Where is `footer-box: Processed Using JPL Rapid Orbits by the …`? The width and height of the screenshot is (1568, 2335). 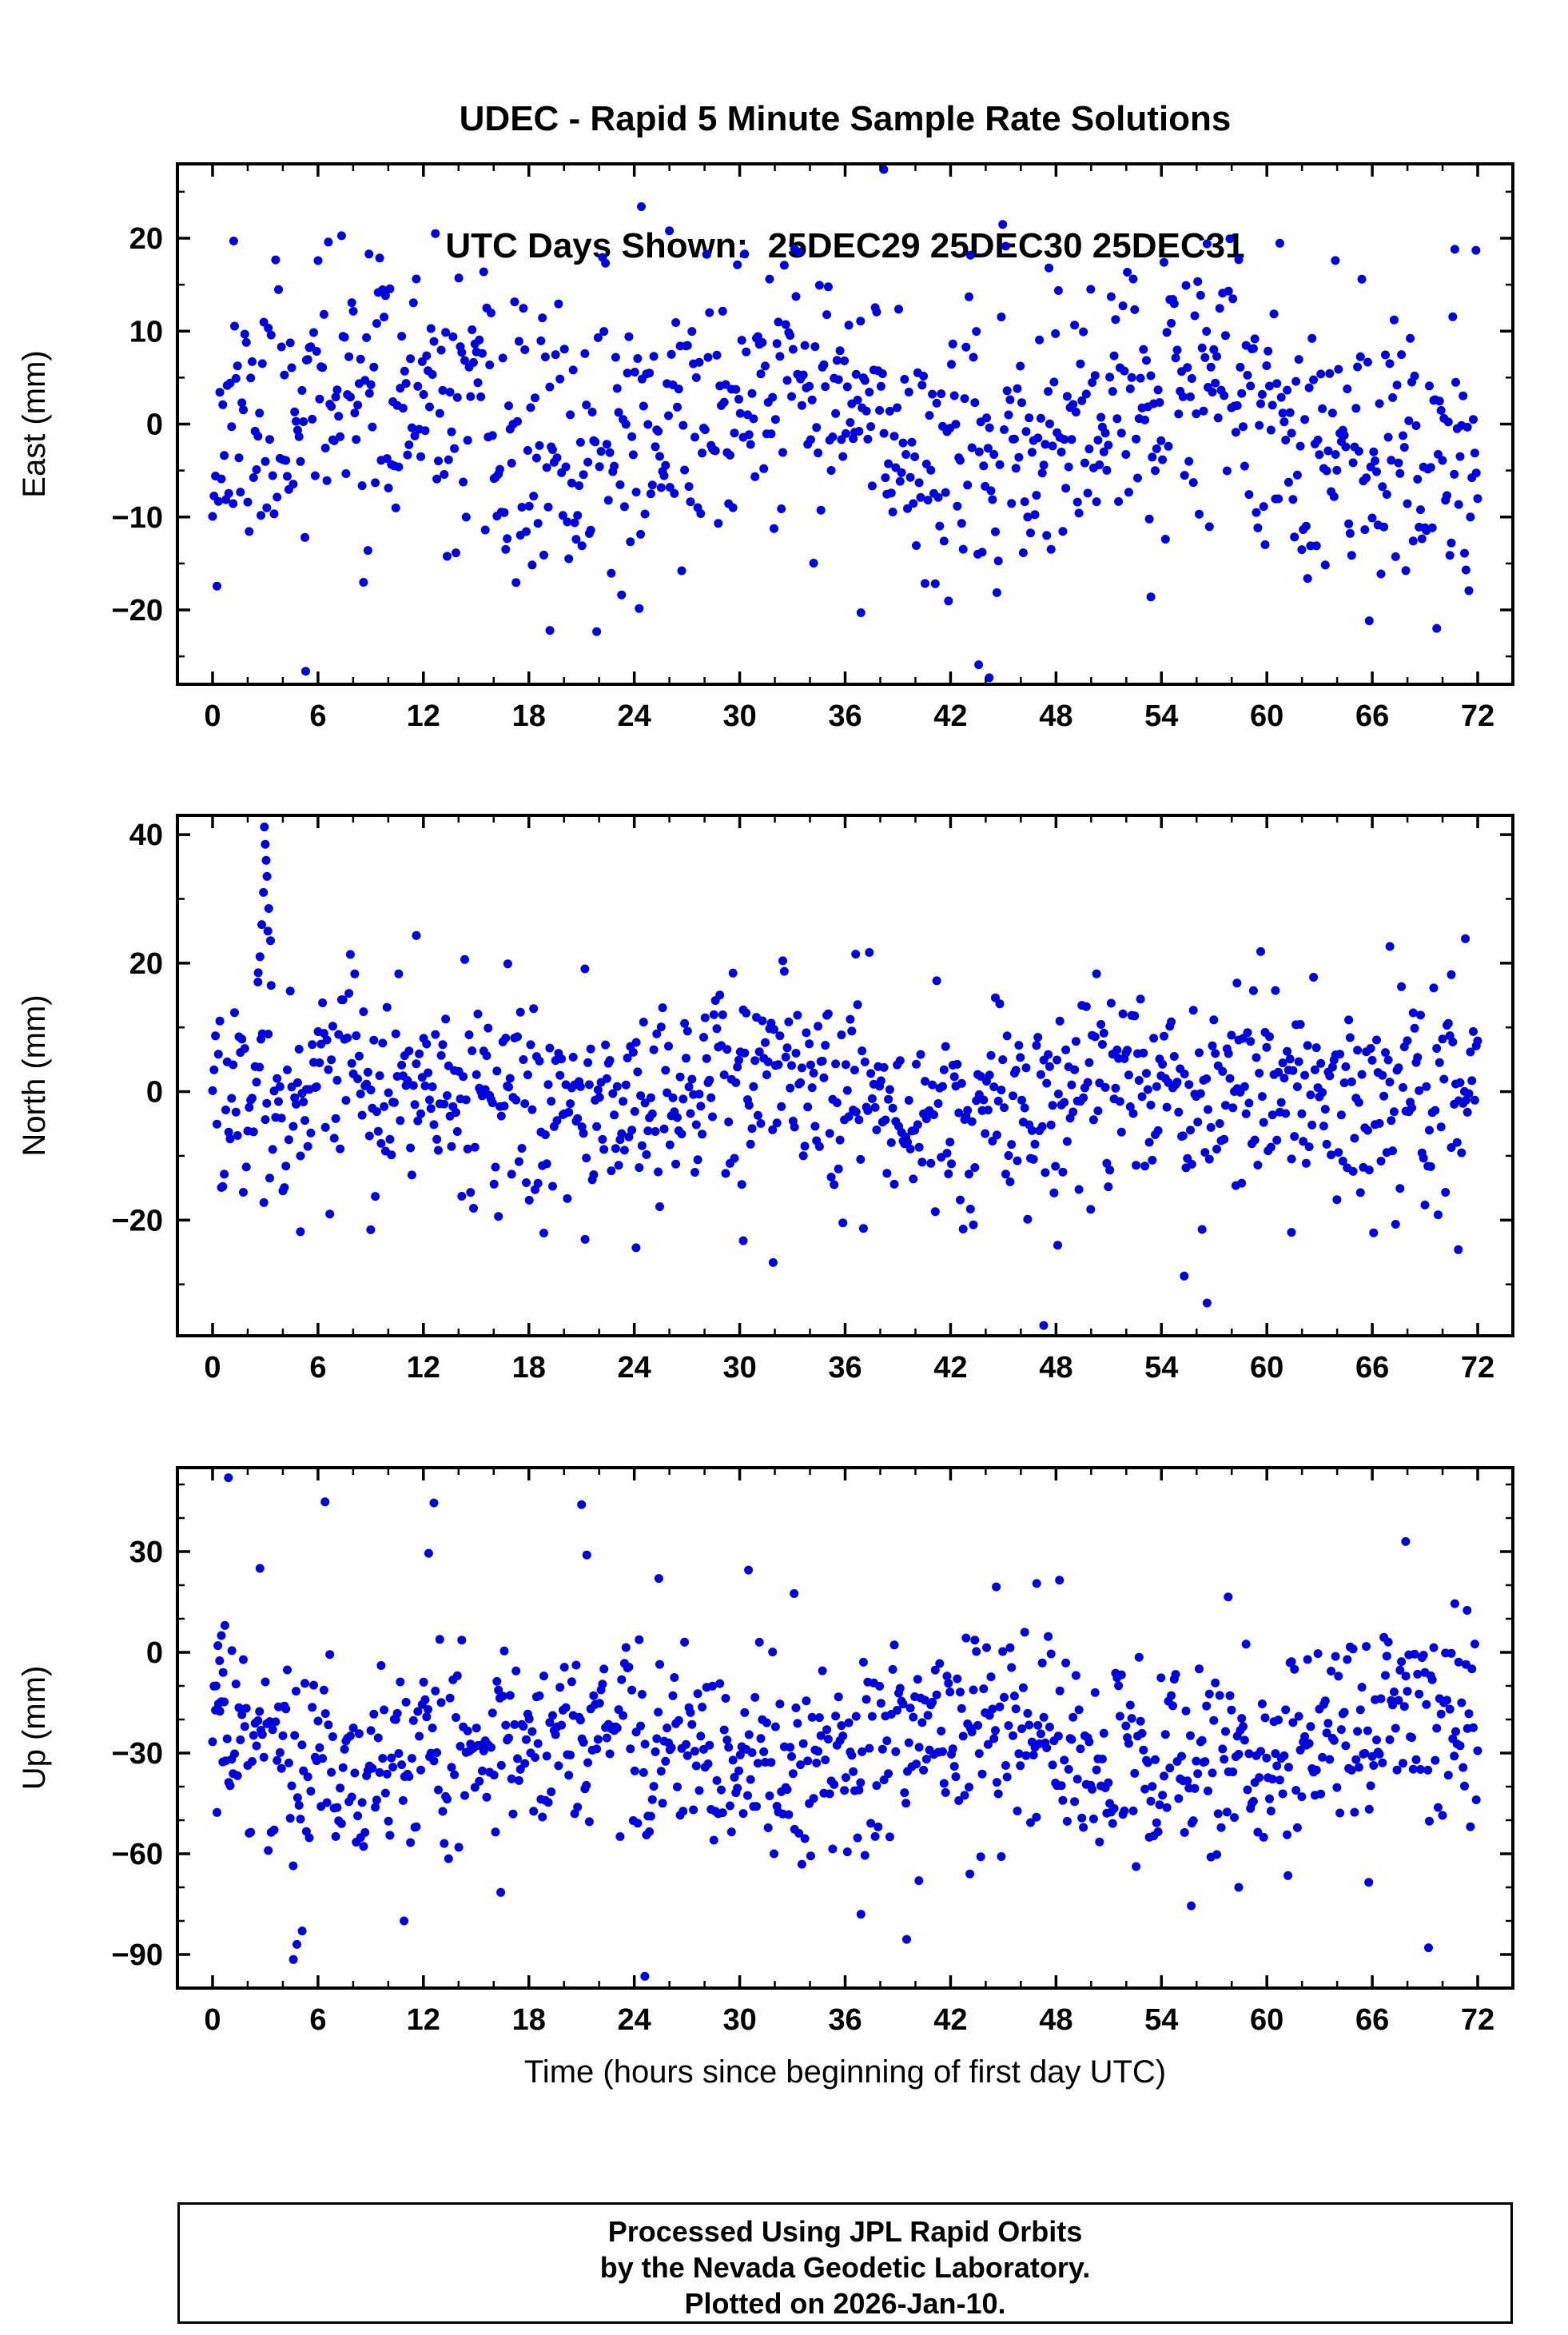
footer-box: Processed Using JPL Rapid Orbits by the … is located at coordinates (845, 2263).